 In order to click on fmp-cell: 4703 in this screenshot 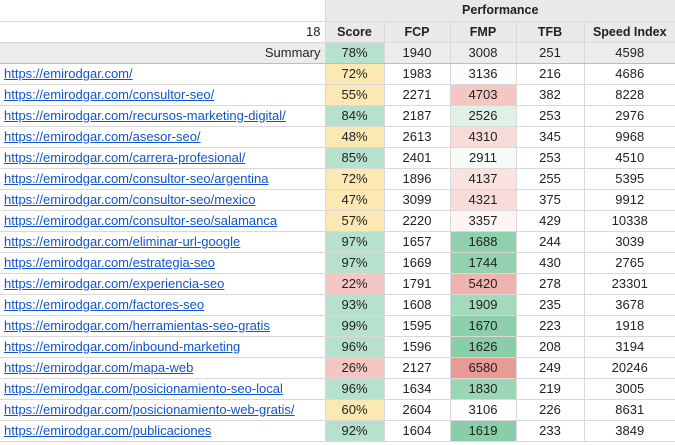, I will do `click(483, 95)`.